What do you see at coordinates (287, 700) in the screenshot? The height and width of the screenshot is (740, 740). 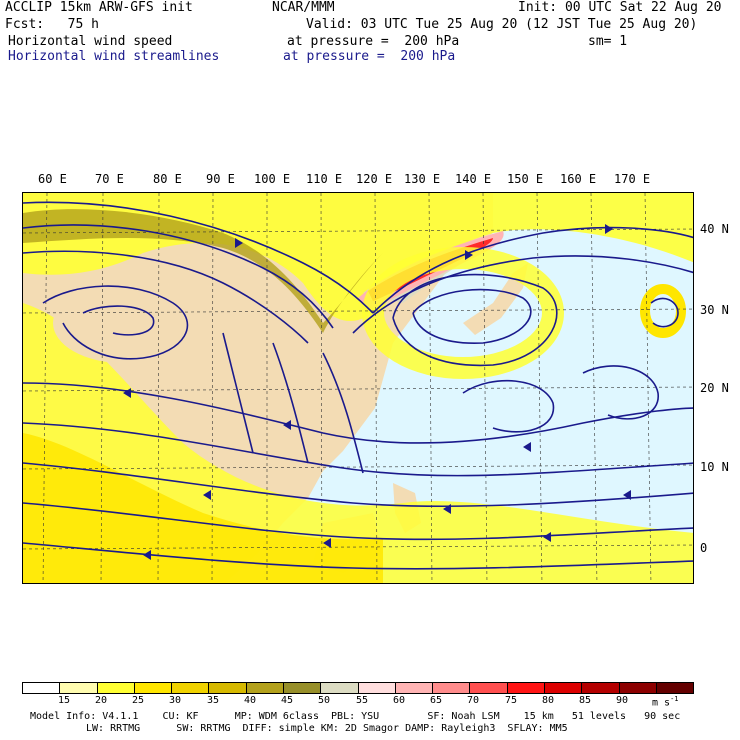 I see `colorbar-label: 45` at bounding box center [287, 700].